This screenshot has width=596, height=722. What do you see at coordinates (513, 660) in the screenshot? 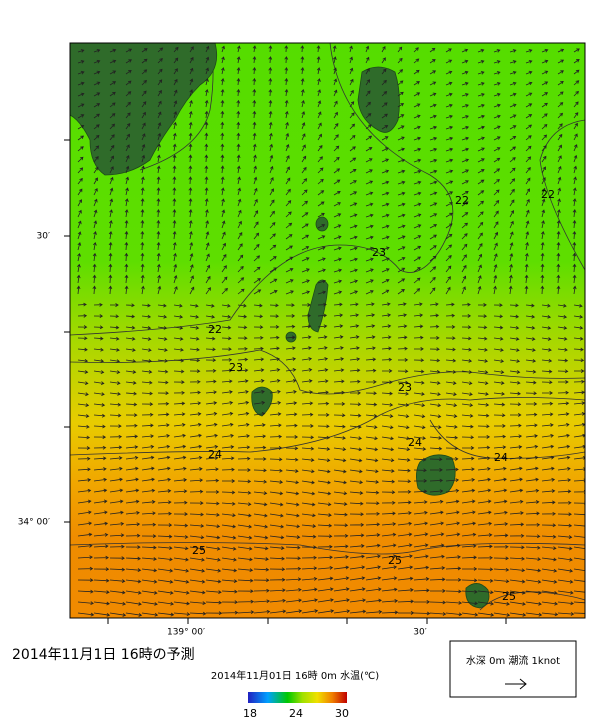
I see `legend-text: 水深 0m 潮流 1knot` at bounding box center [513, 660].